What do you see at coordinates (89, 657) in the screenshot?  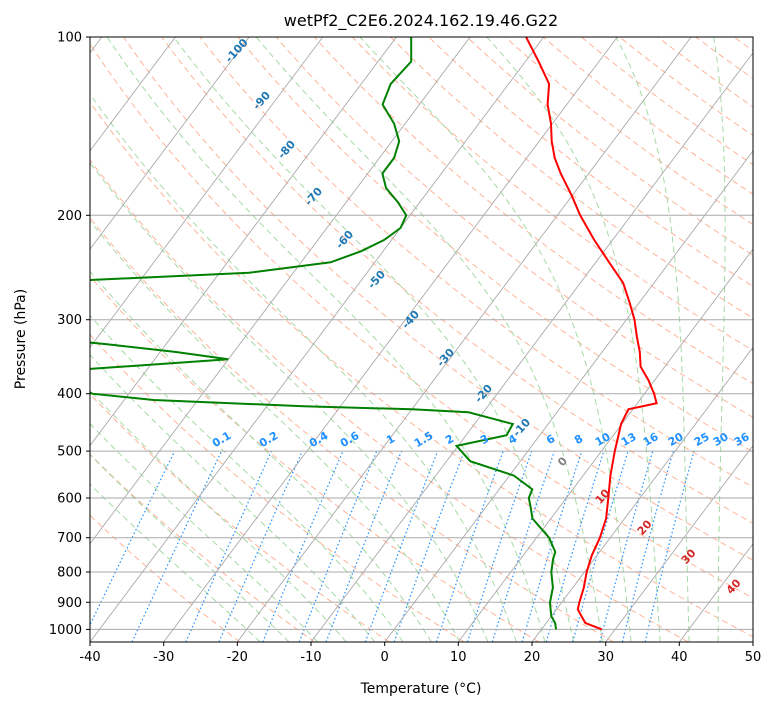 I see `x-tick-label: -40` at bounding box center [89, 657].